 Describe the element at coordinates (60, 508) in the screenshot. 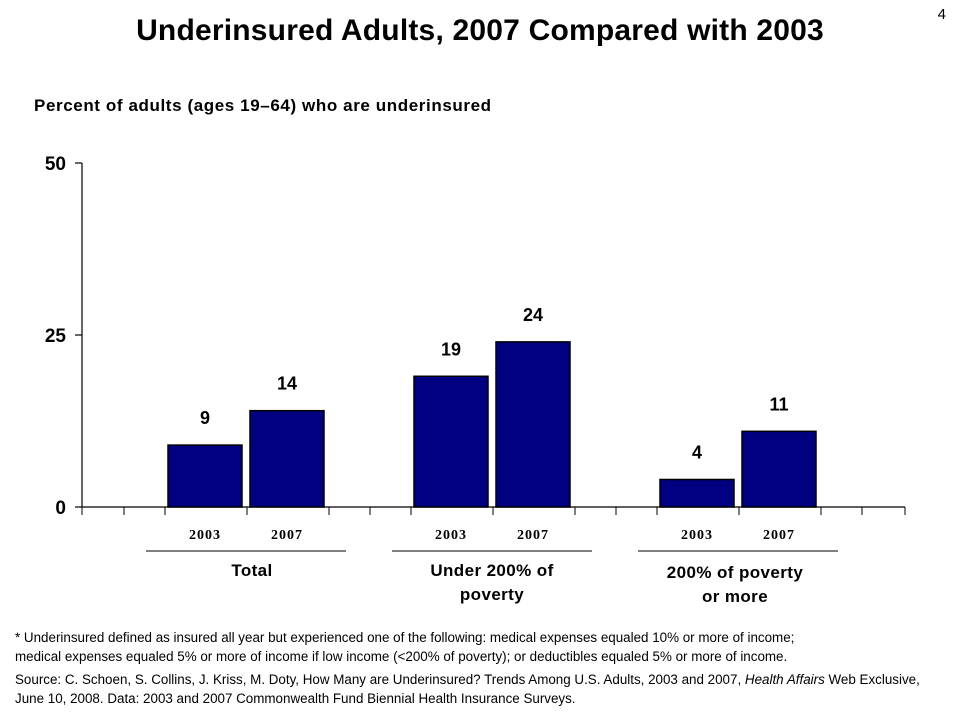

I see `y-tick-label-0: 0` at that location.